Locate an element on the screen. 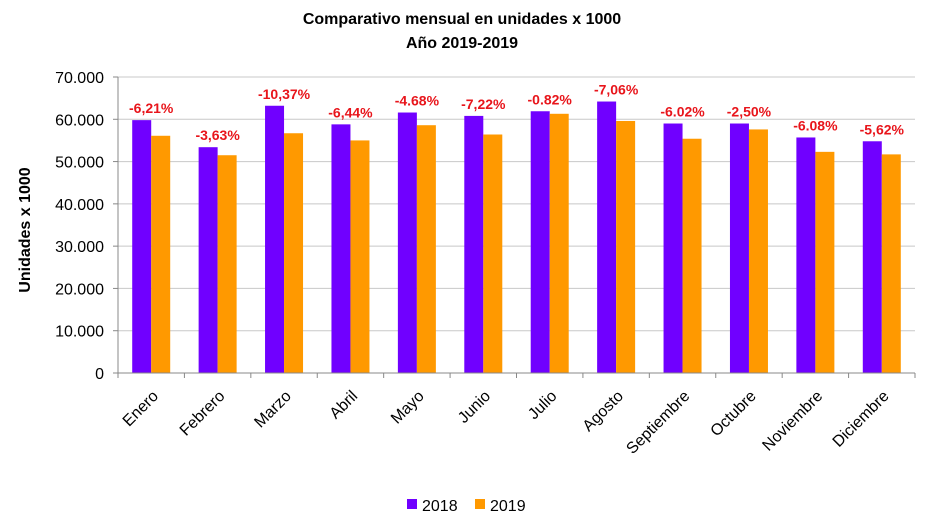 This screenshot has width=930, height=523. bar-2018-agosto is located at coordinates (607, 237).